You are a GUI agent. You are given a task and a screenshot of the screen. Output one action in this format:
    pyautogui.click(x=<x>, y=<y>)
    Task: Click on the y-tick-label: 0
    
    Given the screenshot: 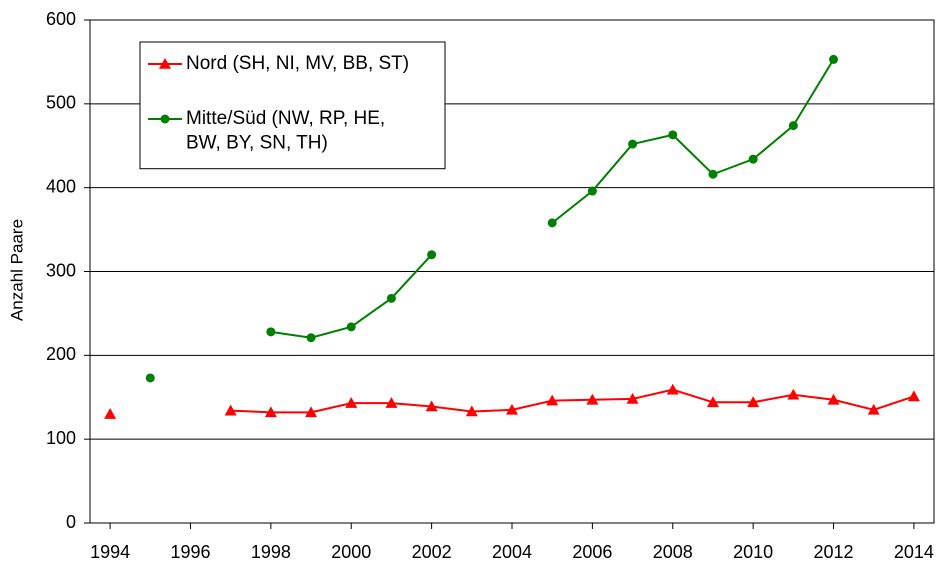 What is the action you would take?
    pyautogui.click(x=71, y=522)
    